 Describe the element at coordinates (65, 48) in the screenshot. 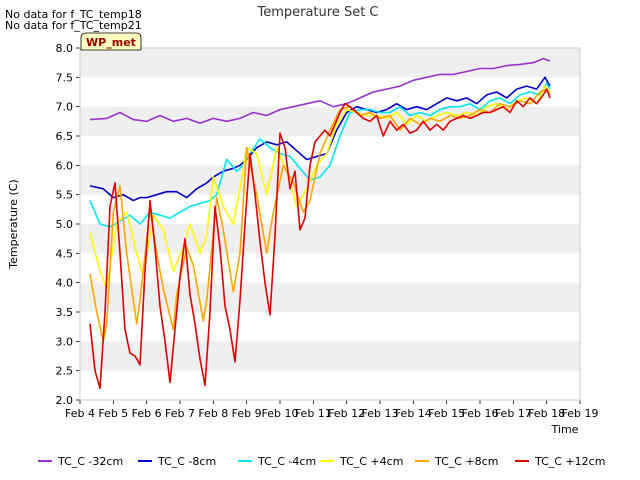

I see `y-tick-label: 8.0` at that location.